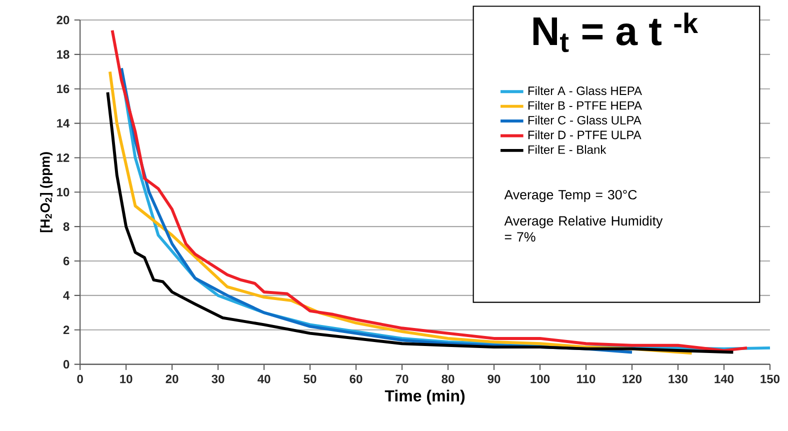  I want to click on x-tick-label: 50, so click(310, 379).